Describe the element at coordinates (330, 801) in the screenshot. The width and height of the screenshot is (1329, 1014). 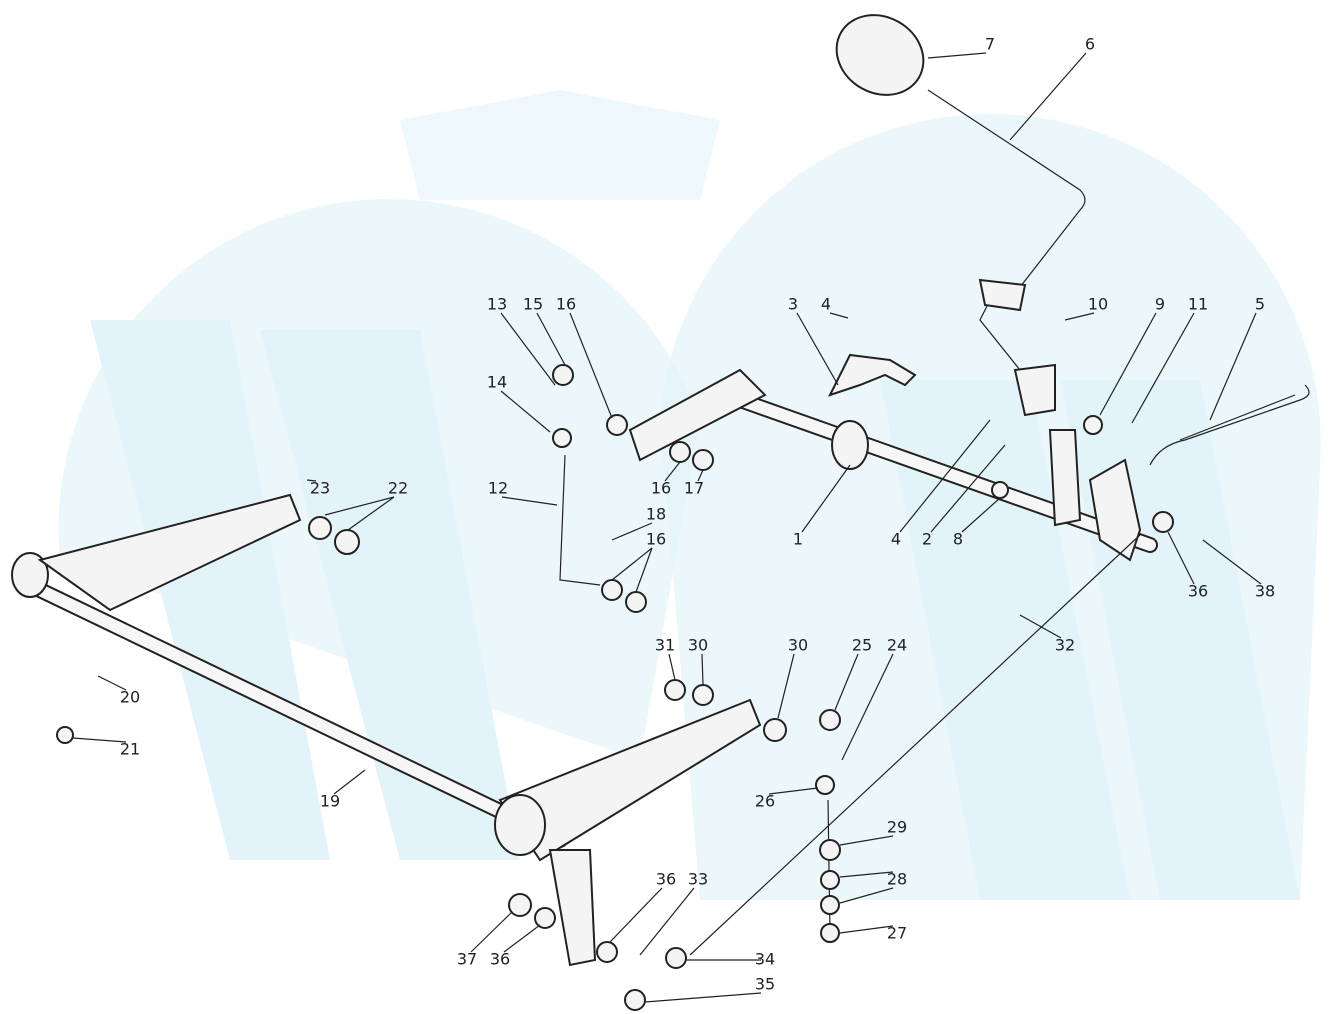
I see `callout-label: 19` at that location.